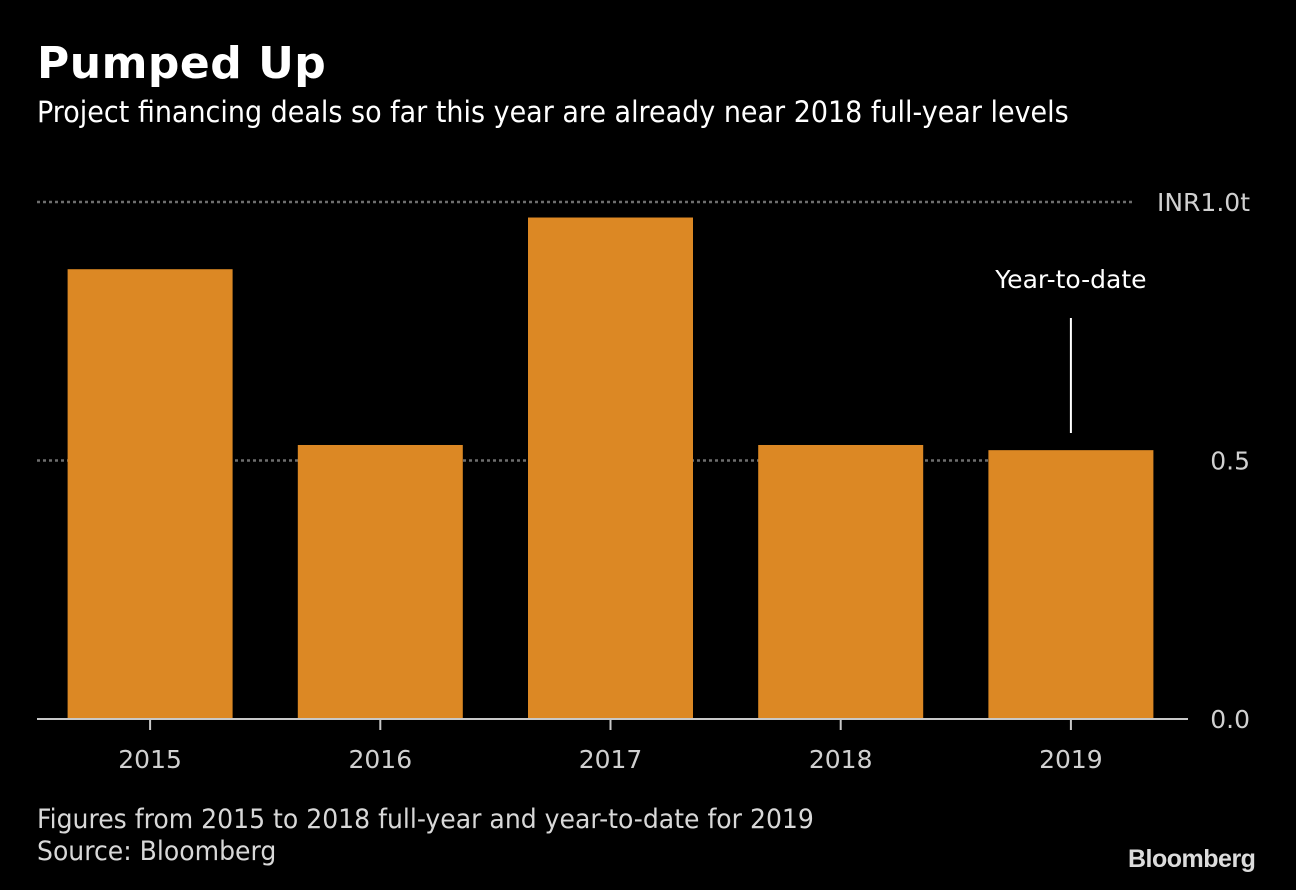  I want to click on y-axis-labels: 0.0 0.5 INR1.0t, so click(1203, 461).